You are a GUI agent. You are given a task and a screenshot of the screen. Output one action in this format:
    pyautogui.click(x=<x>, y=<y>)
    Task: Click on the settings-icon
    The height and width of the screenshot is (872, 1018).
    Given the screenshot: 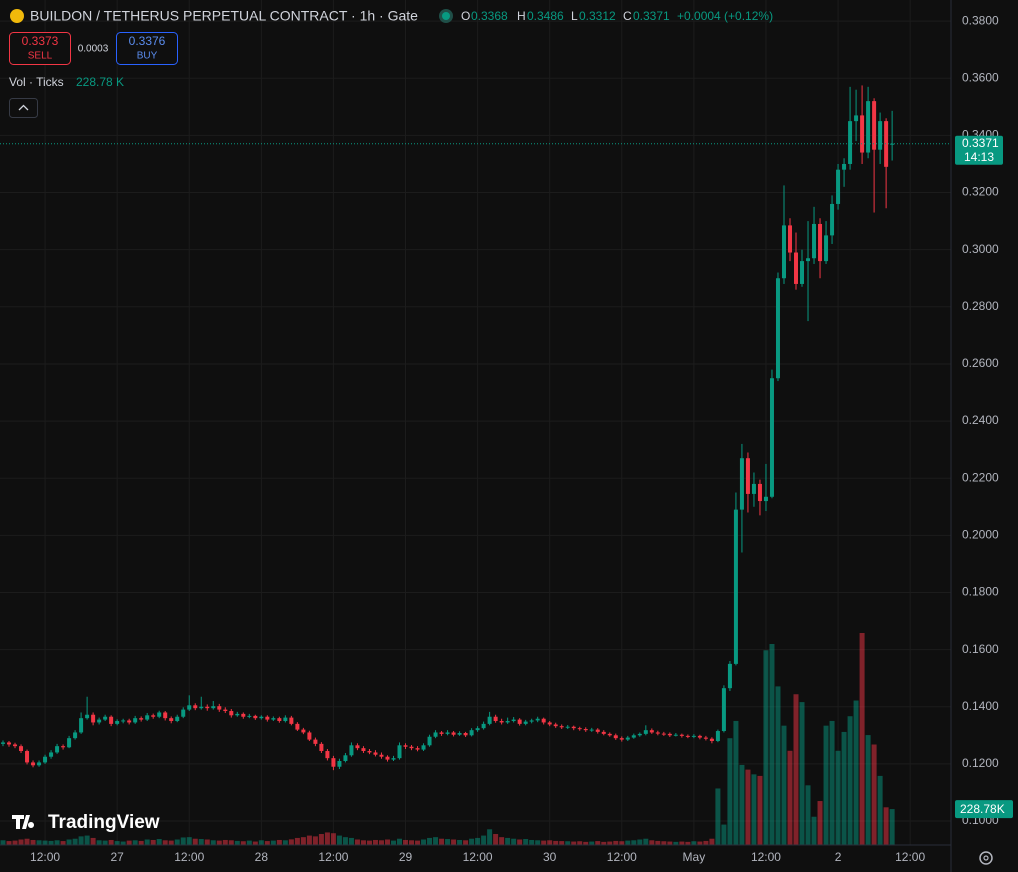 What is the action you would take?
    pyautogui.click(x=986, y=858)
    